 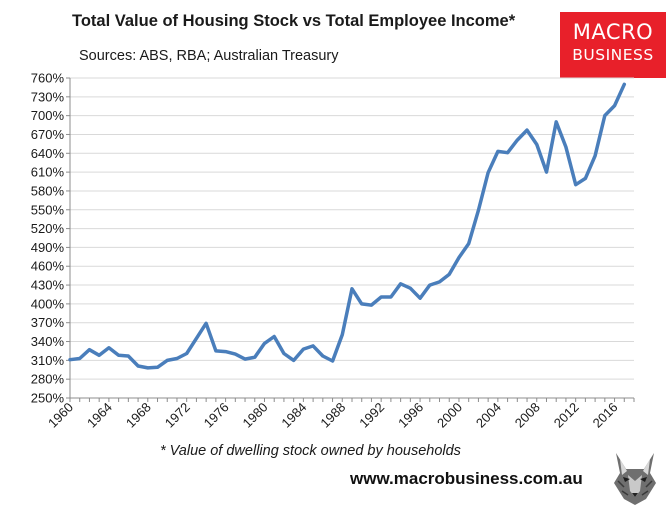 What do you see at coordinates (635, 479) in the screenshot?
I see `wolf-head-logo-icon` at bounding box center [635, 479].